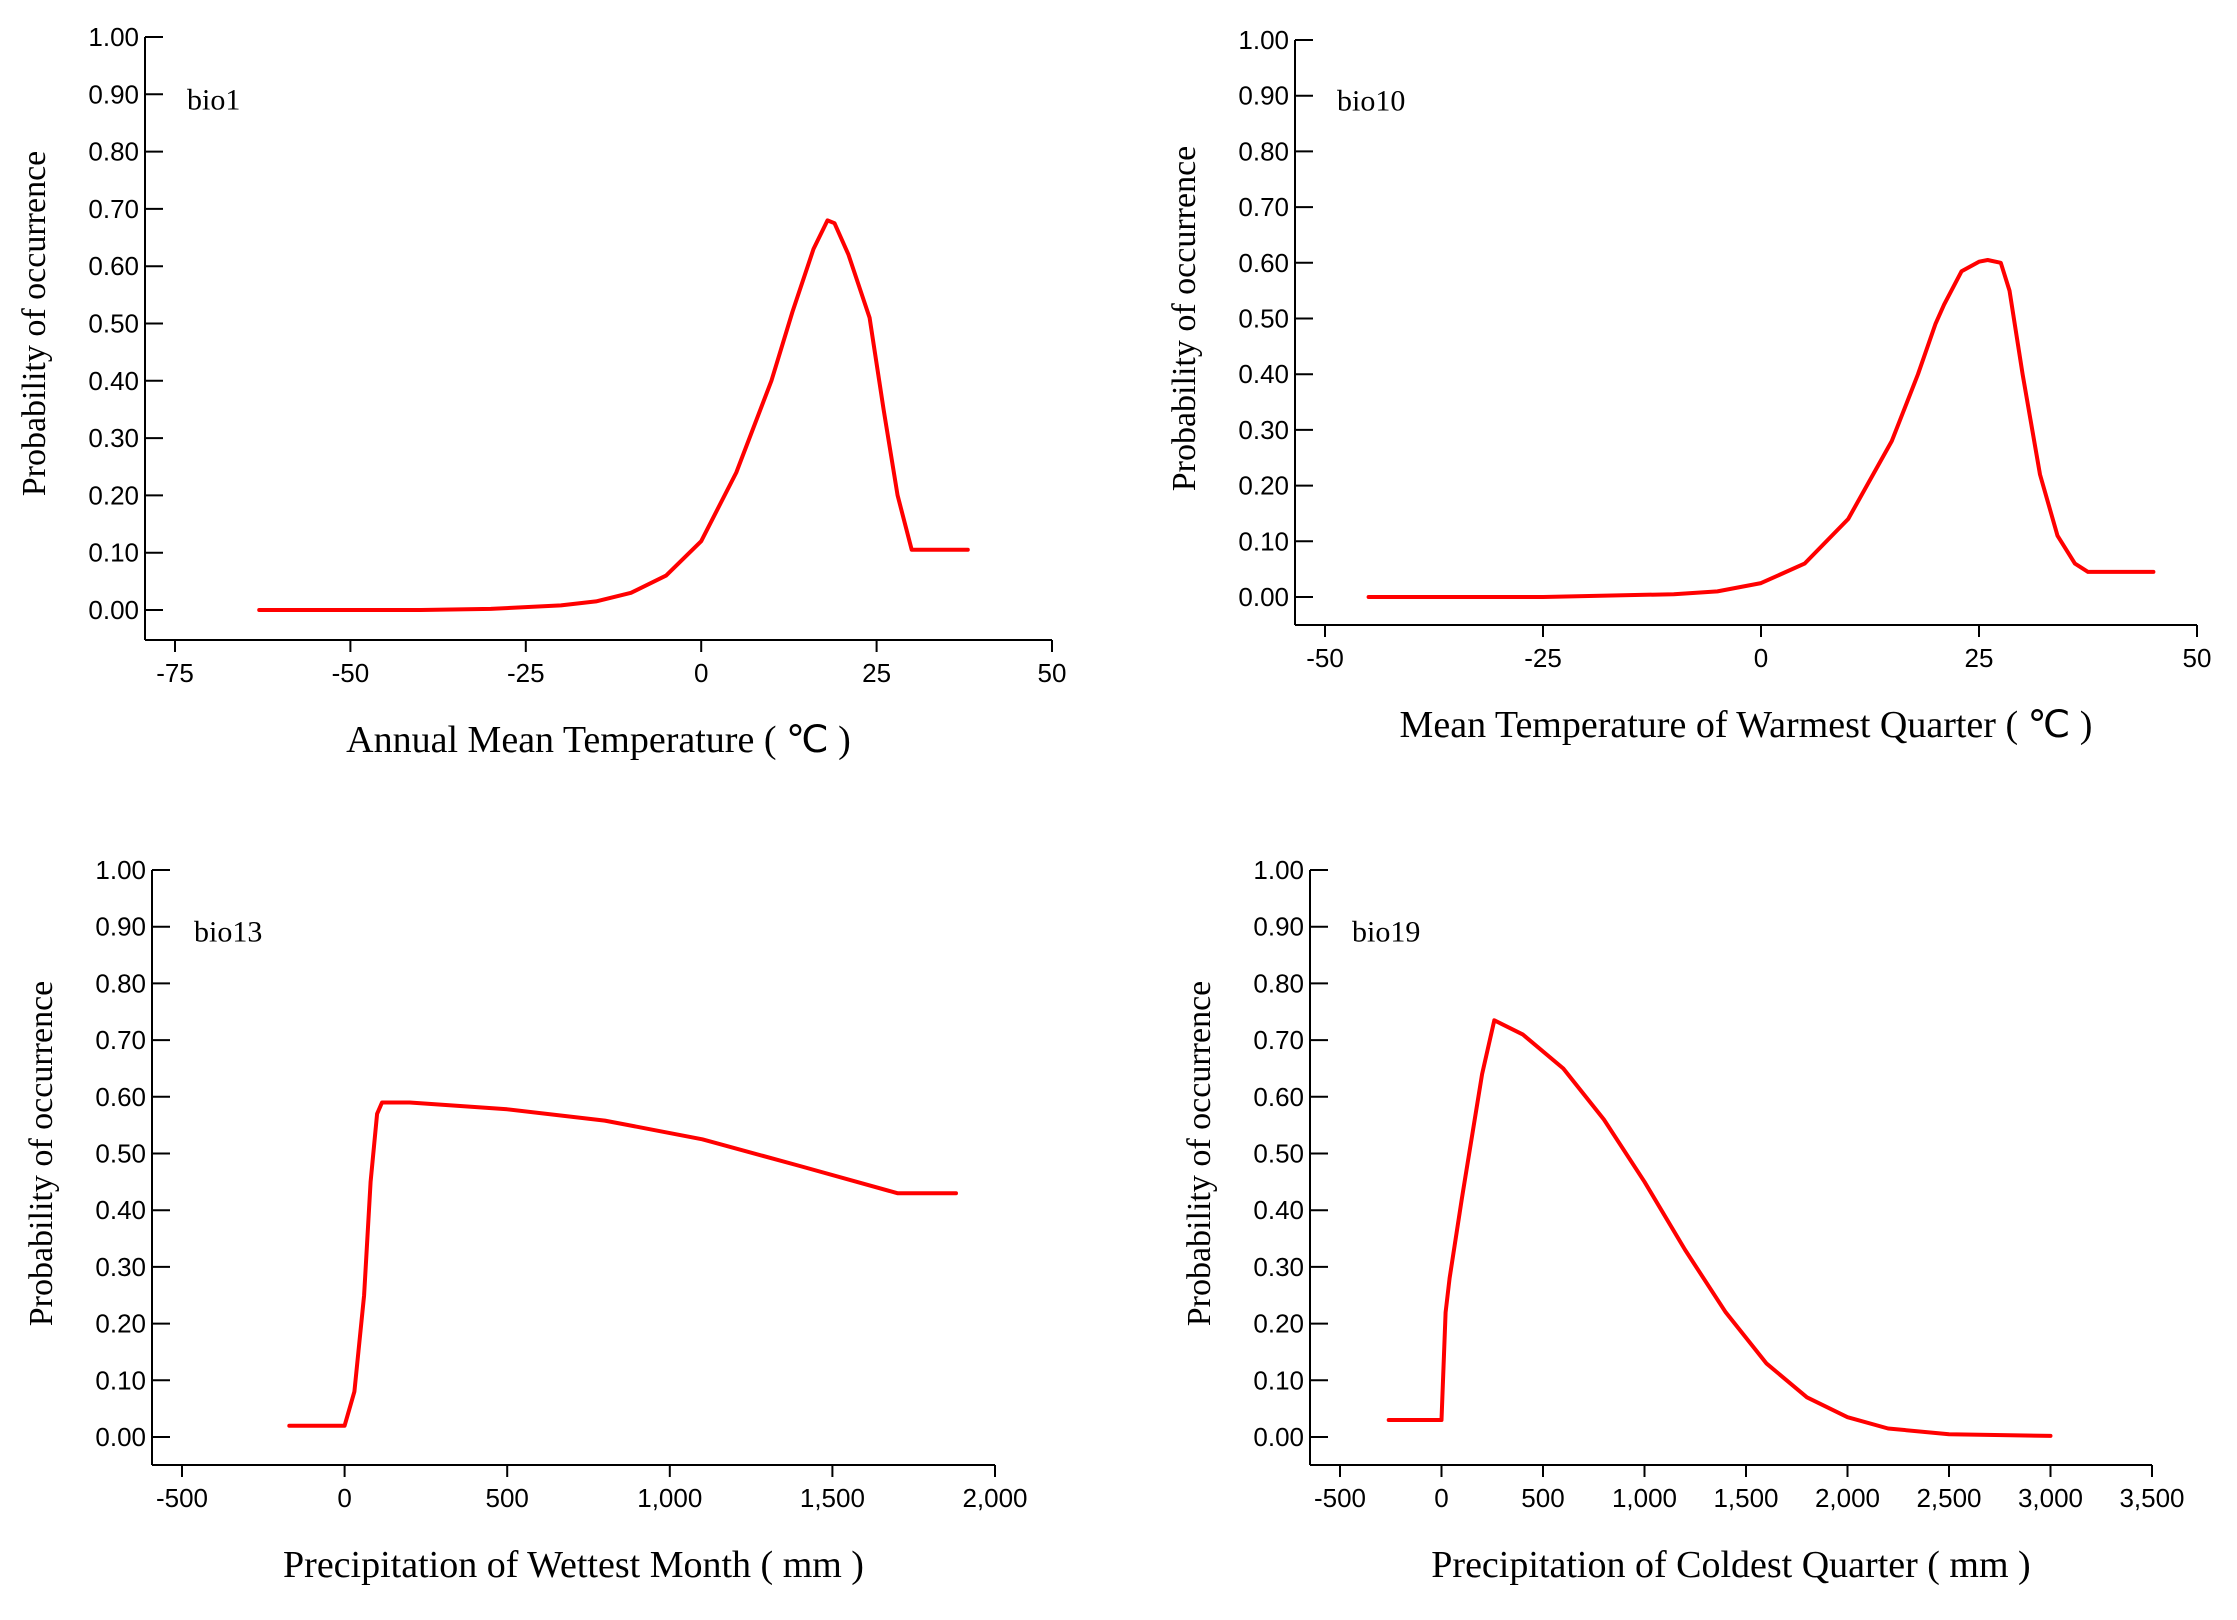 The height and width of the screenshot is (1620, 2237). What do you see at coordinates (1371, 101) in the screenshot?
I see `panel-label: bio10` at bounding box center [1371, 101].